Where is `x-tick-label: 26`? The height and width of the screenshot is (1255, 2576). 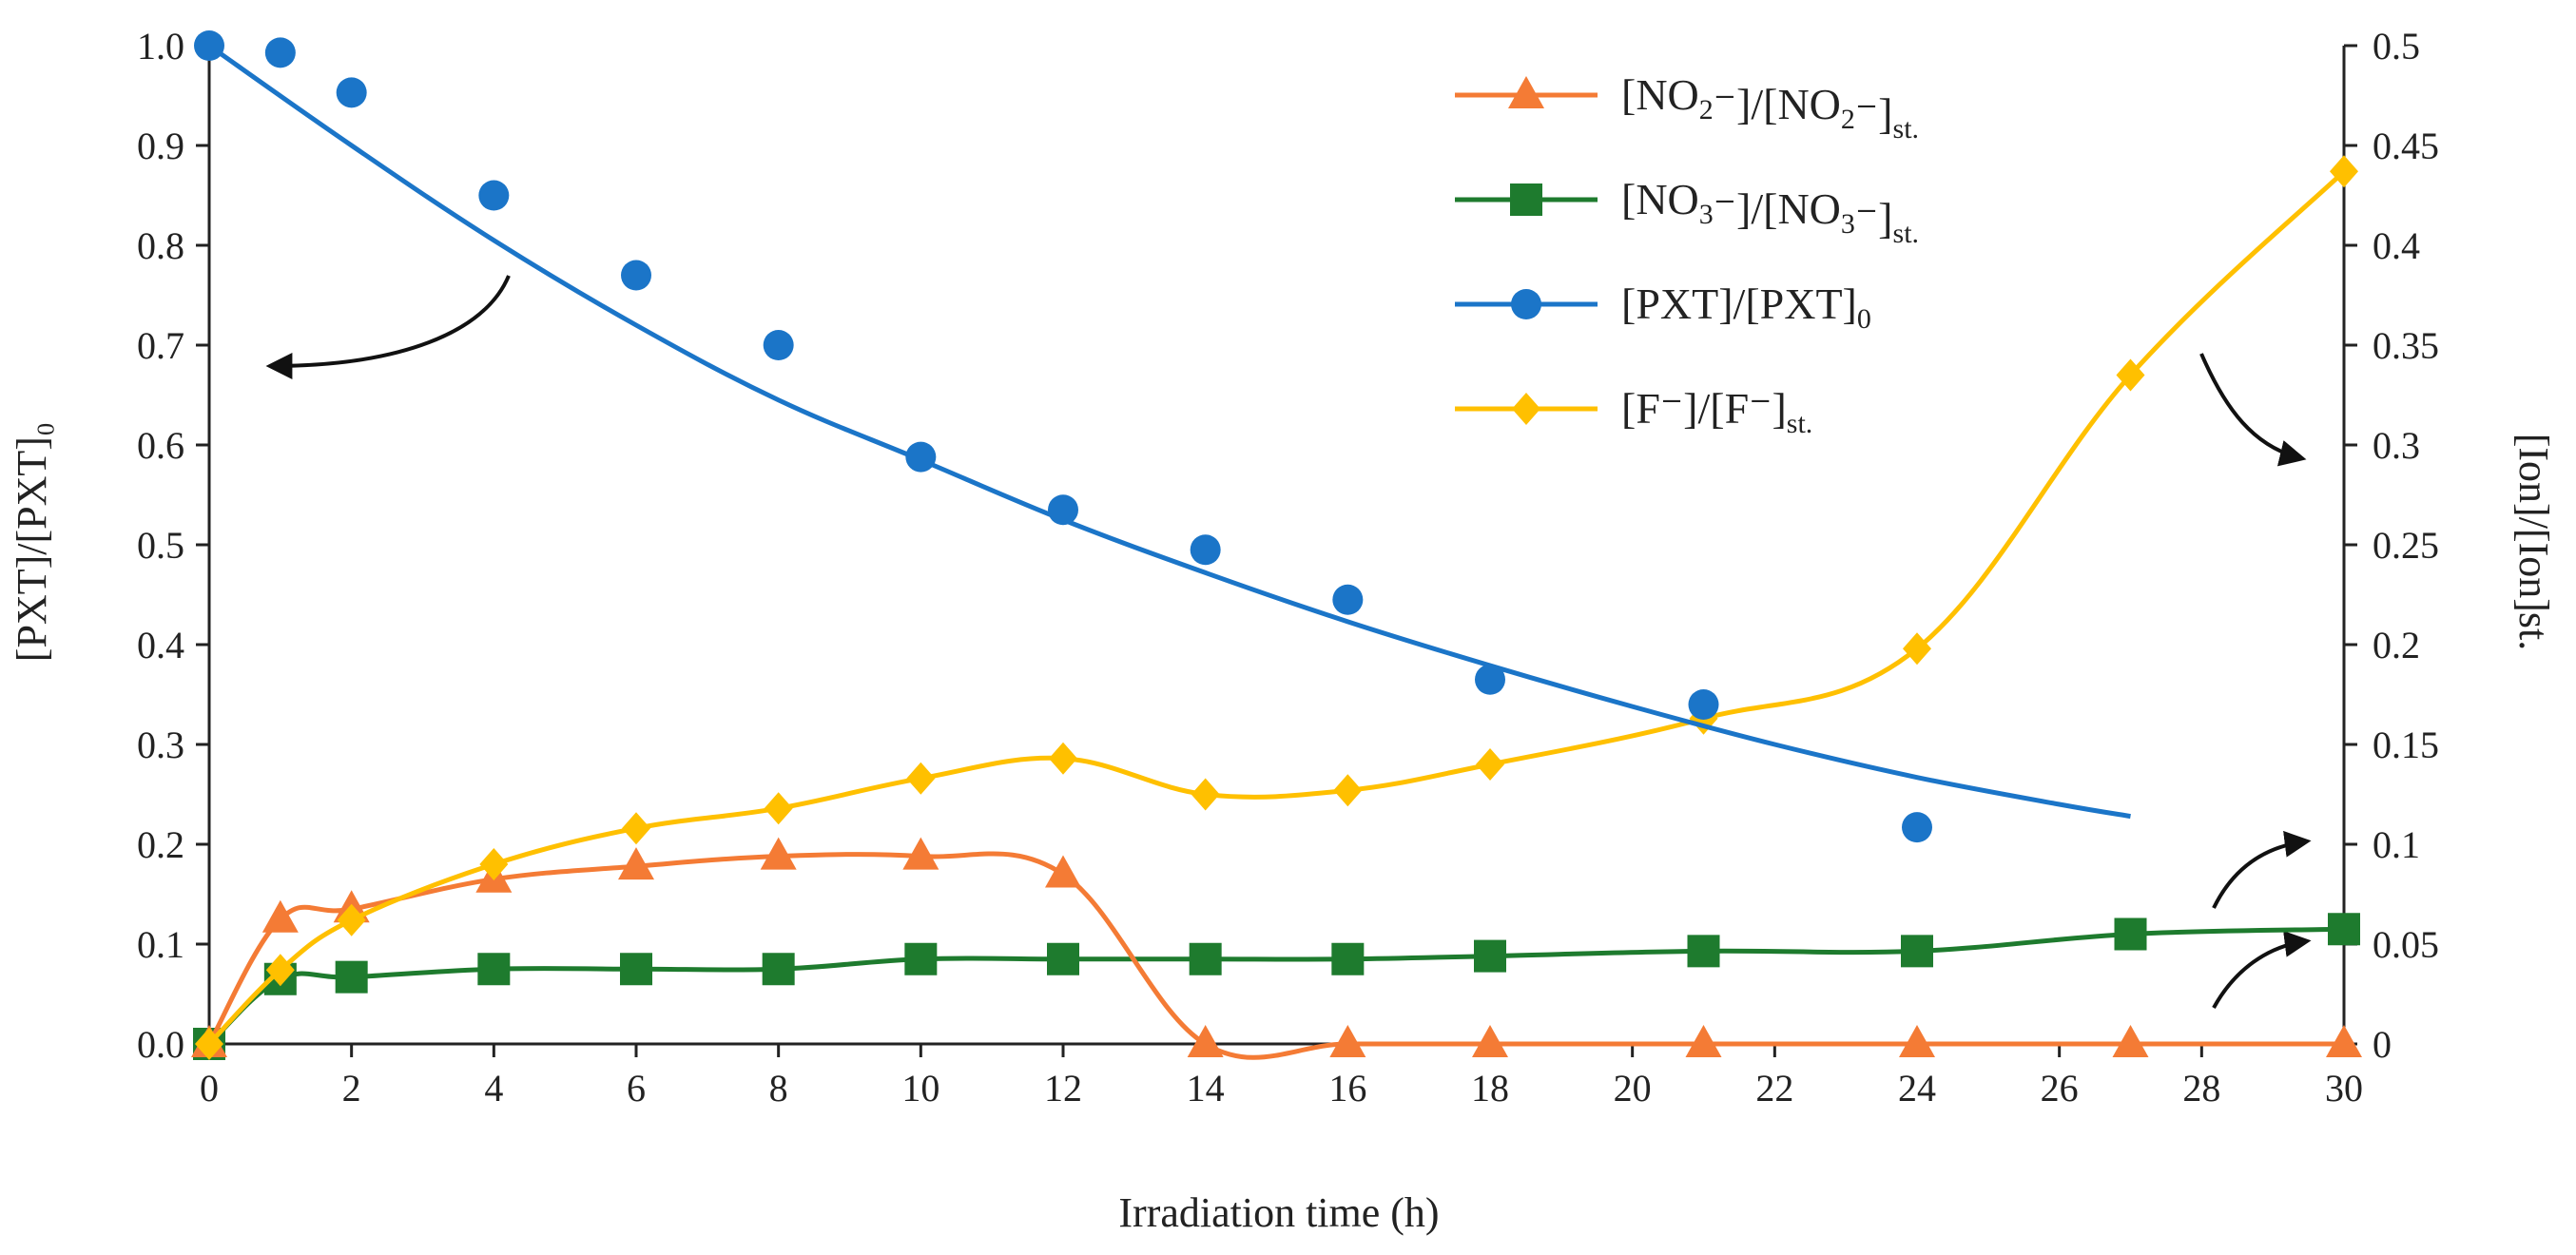 x-tick-label: 26 is located at coordinates (2060, 1088).